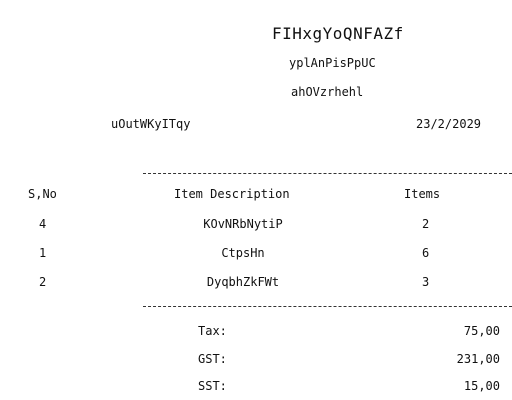  I want to click on total-label: GST:, so click(212, 359).